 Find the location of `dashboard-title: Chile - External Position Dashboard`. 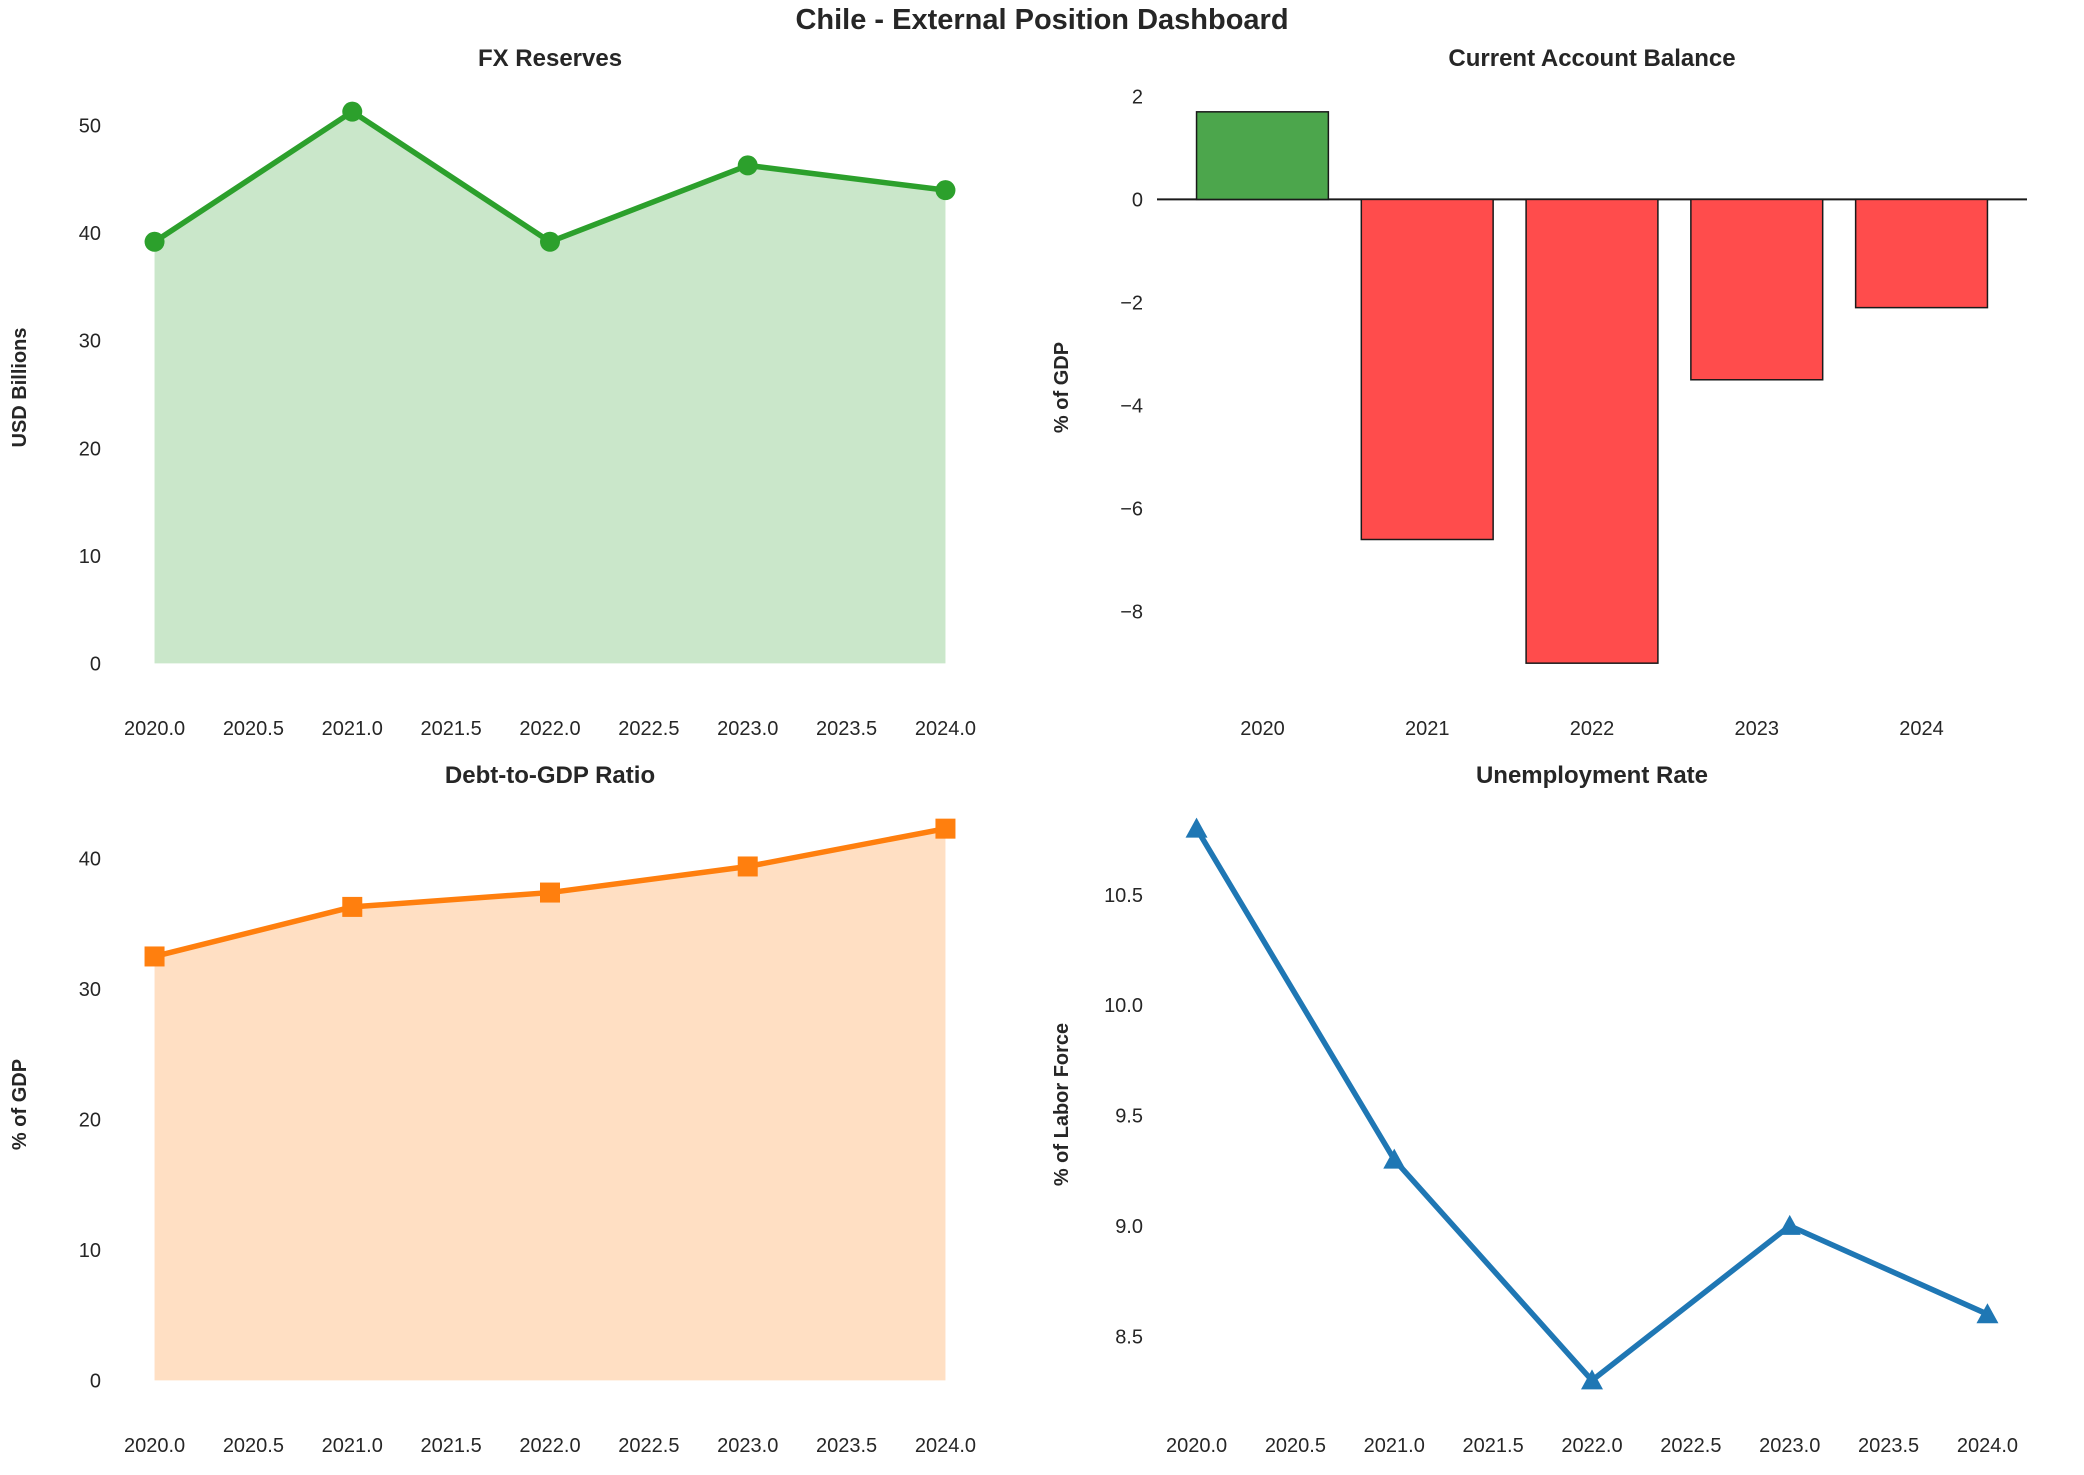

dashboard-title: Chile - External Position Dashboard is located at coordinates (1042, 20).